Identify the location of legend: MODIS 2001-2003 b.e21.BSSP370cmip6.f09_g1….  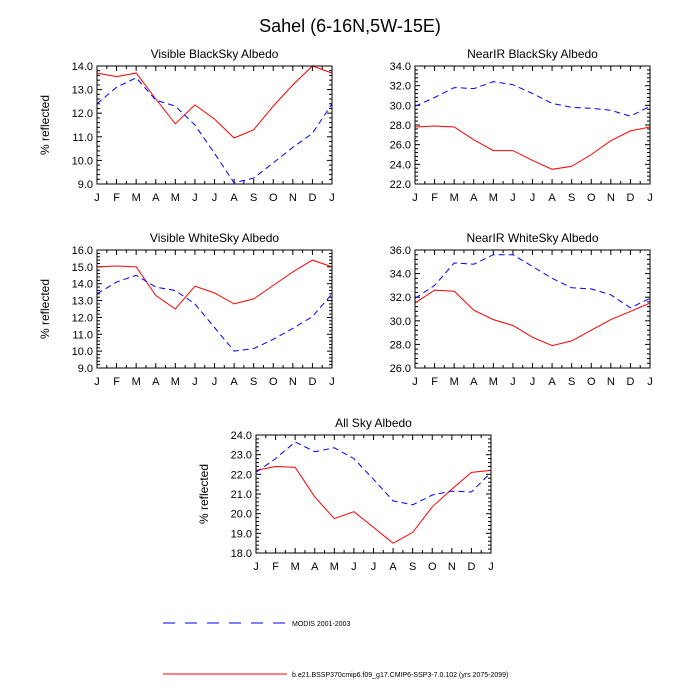
(335, 650).